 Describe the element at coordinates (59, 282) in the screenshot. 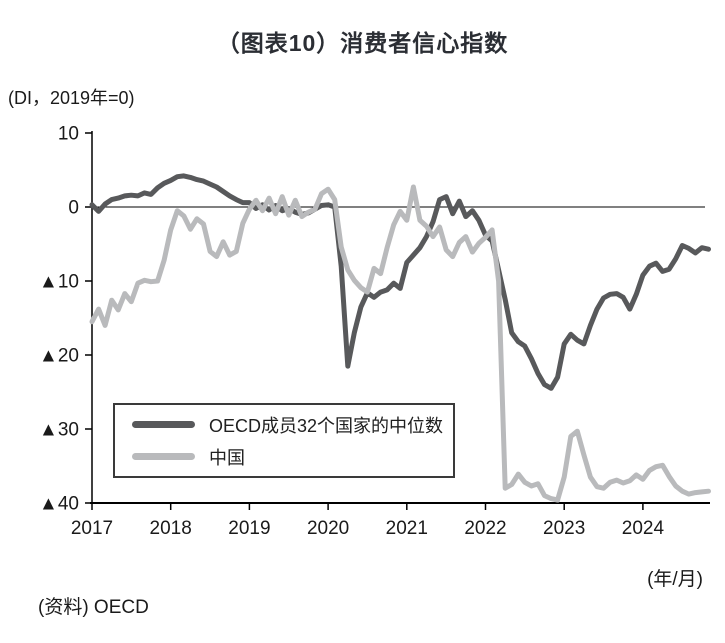

I see `y-tick-label: ▲10` at that location.